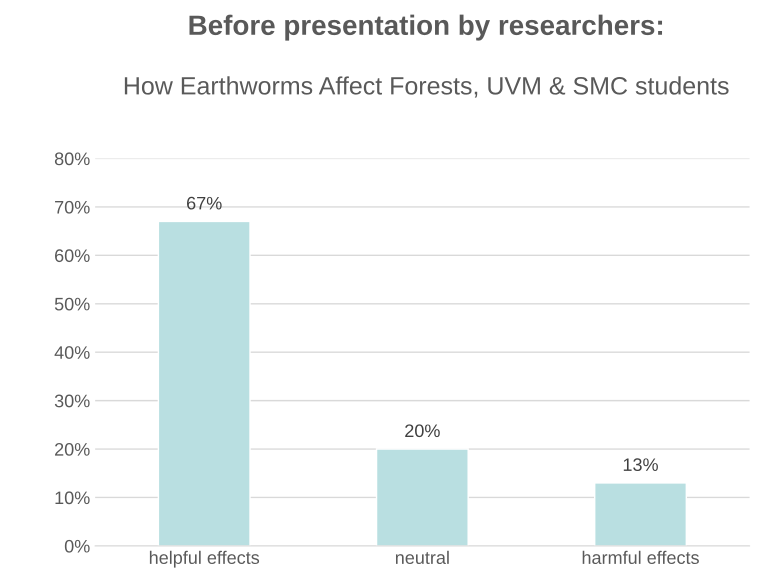 The height and width of the screenshot is (587, 761). I want to click on y-tick-label: 80%, so click(72, 159).